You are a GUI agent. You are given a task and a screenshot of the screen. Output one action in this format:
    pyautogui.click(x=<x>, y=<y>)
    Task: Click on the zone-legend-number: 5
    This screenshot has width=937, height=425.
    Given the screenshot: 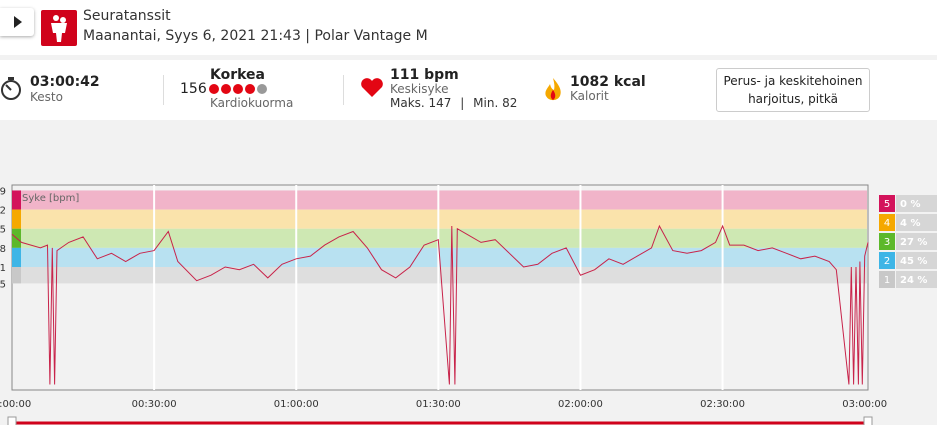 What is the action you would take?
    pyautogui.click(x=887, y=204)
    